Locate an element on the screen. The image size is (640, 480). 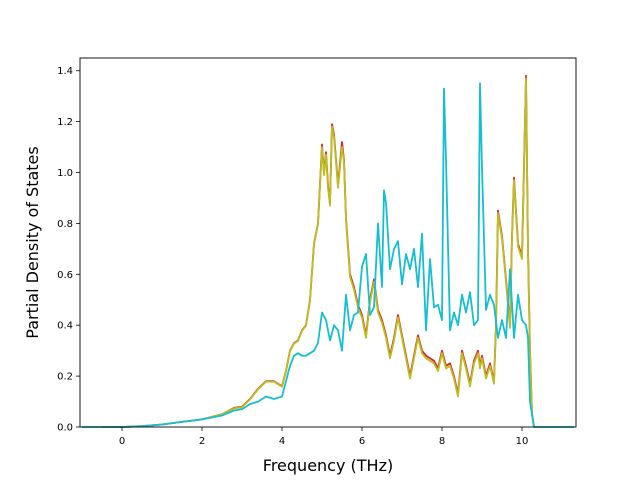
x-tick-label: 10 is located at coordinates (522, 441).